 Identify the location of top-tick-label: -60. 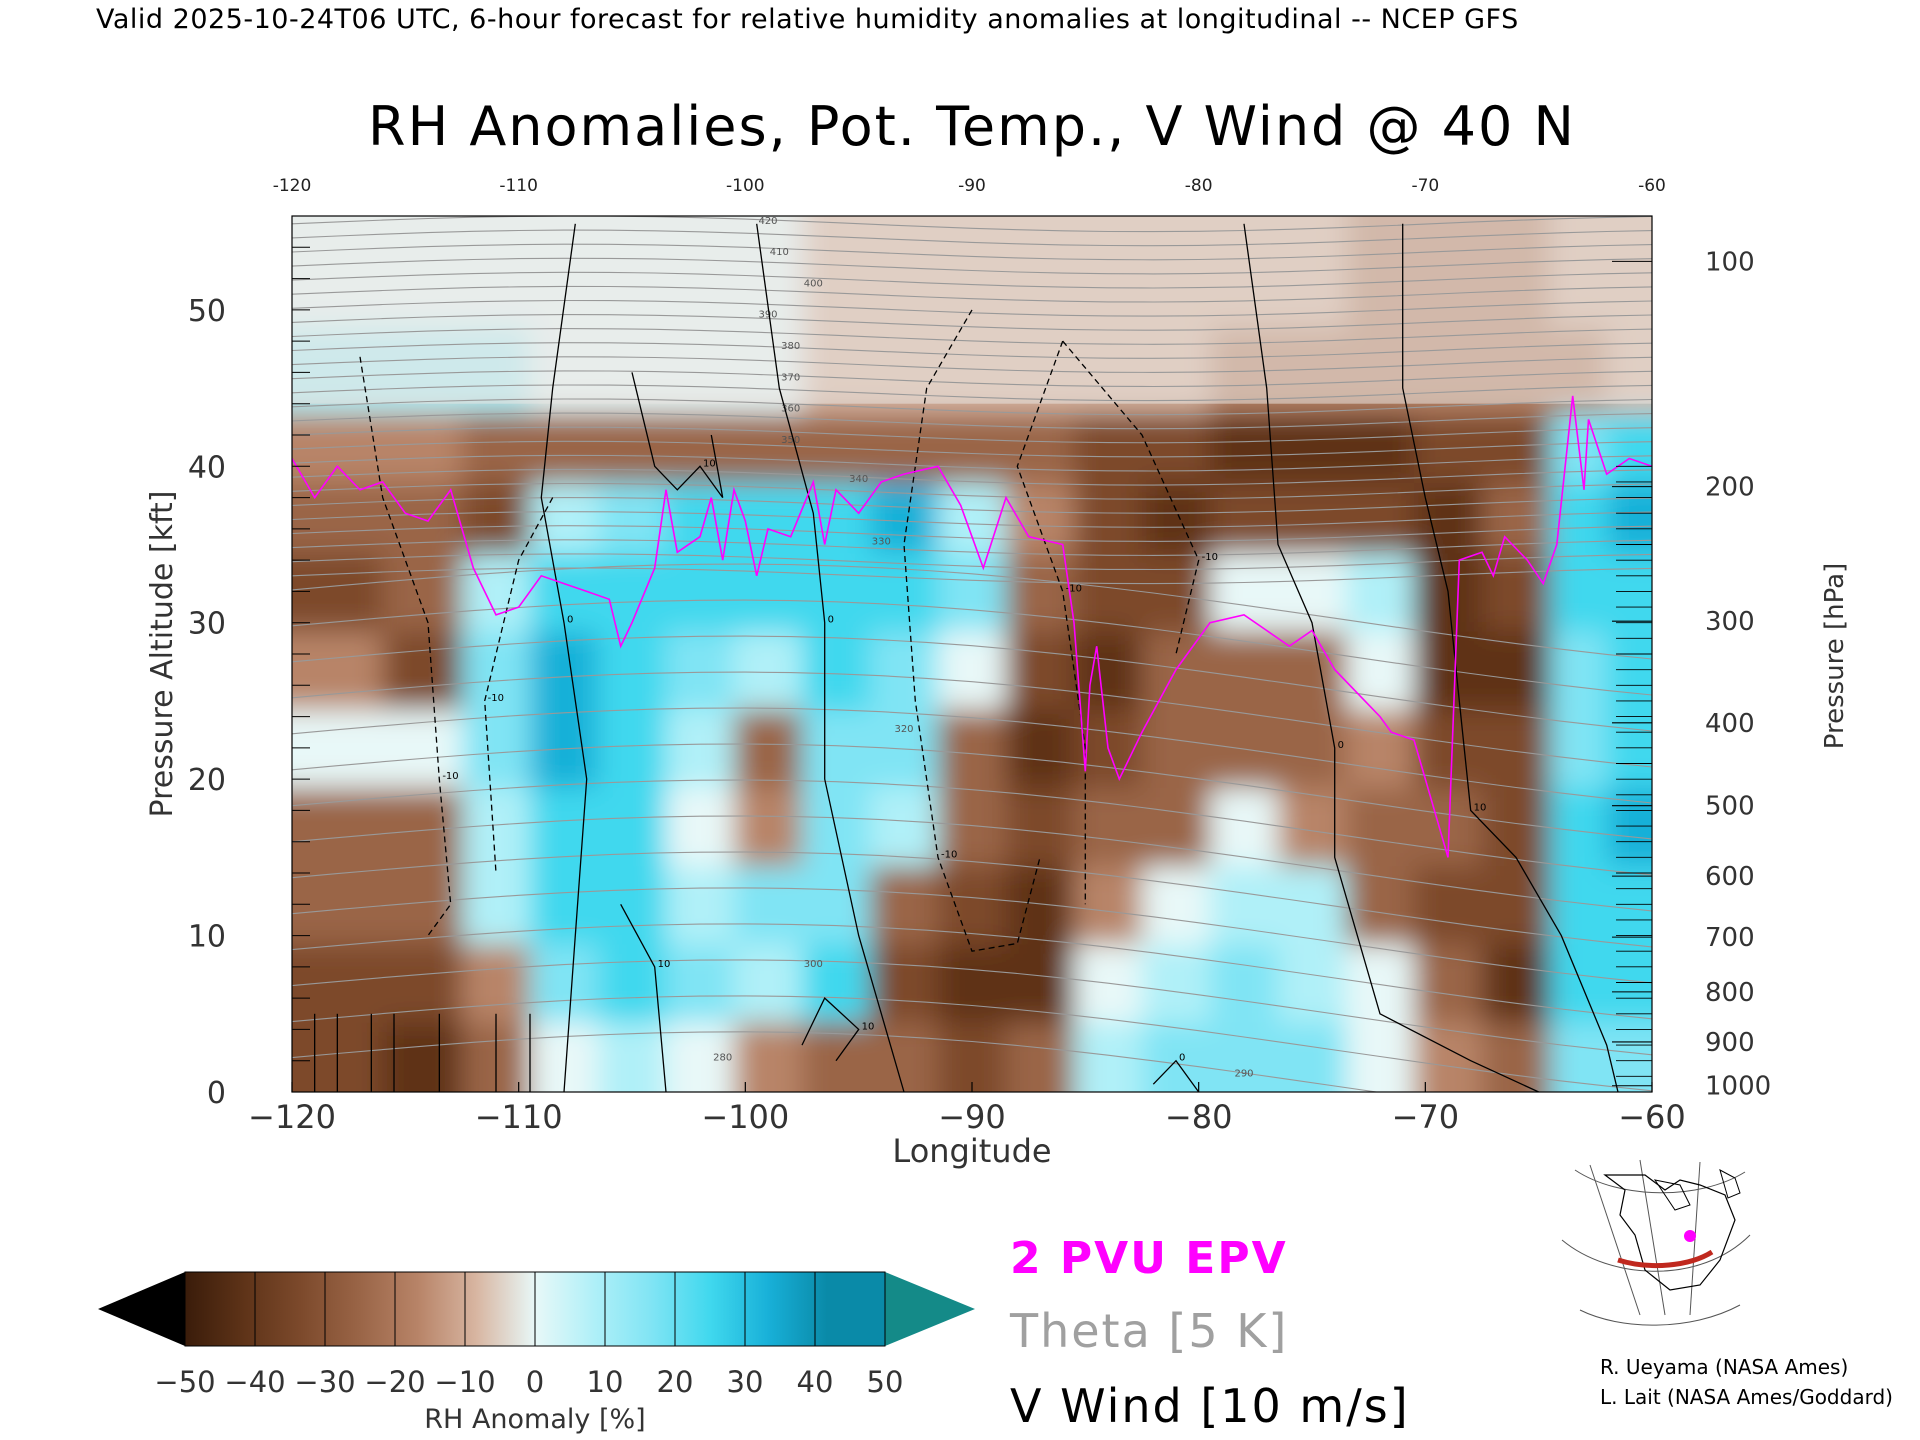
(1652, 186).